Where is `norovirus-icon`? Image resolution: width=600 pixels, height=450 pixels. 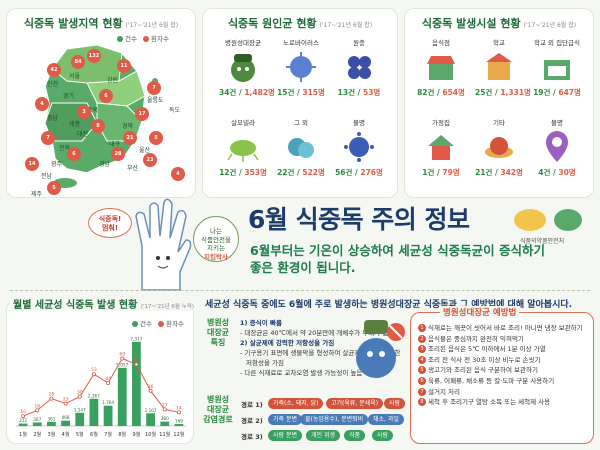
norovirus-icon is located at coordinates (301, 67).